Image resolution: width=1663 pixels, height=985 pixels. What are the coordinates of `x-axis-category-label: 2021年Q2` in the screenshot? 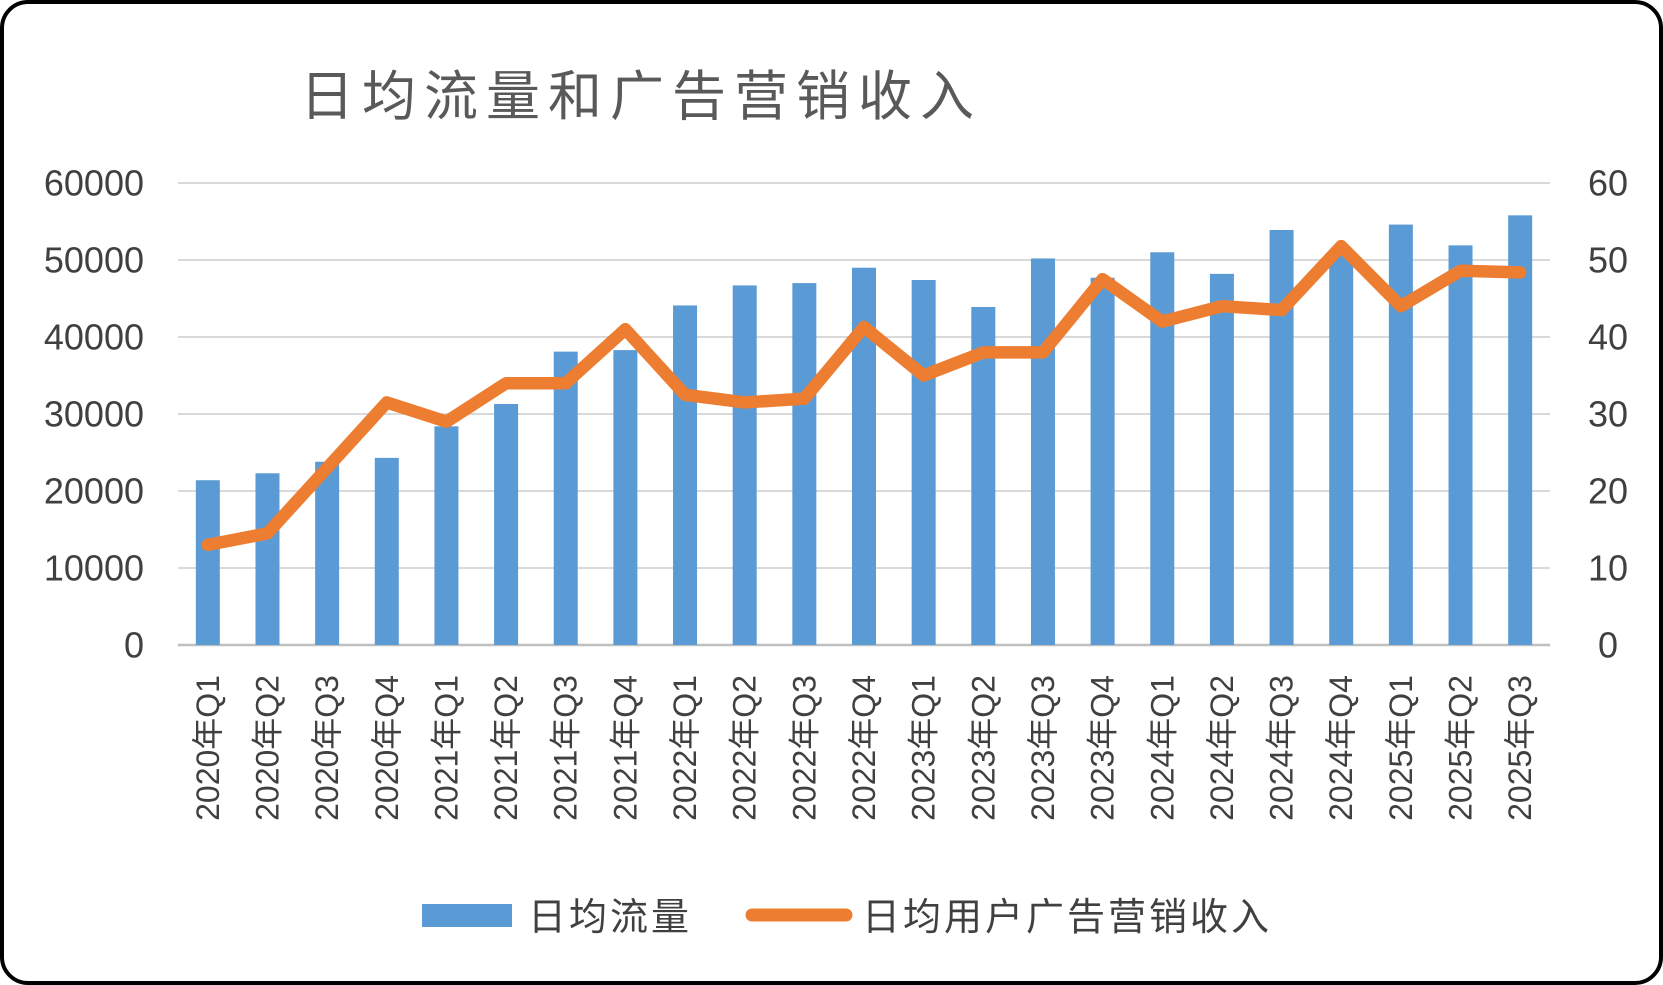 It's located at (506, 748).